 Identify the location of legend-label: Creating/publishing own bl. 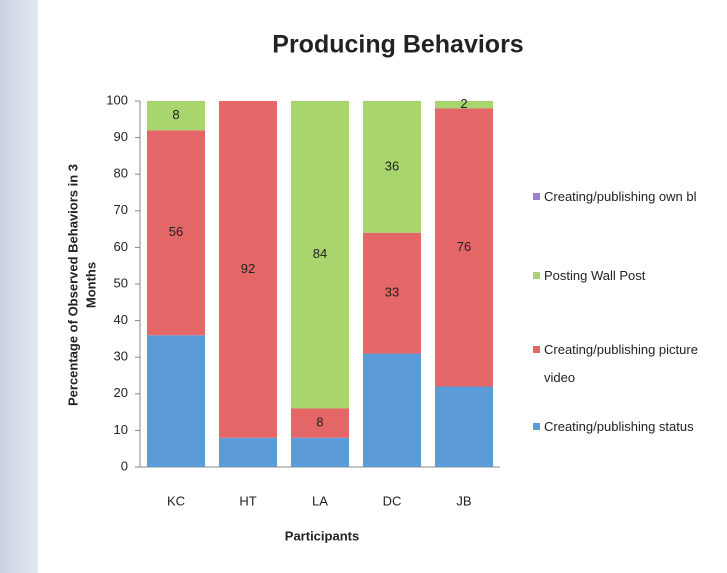
(620, 196).